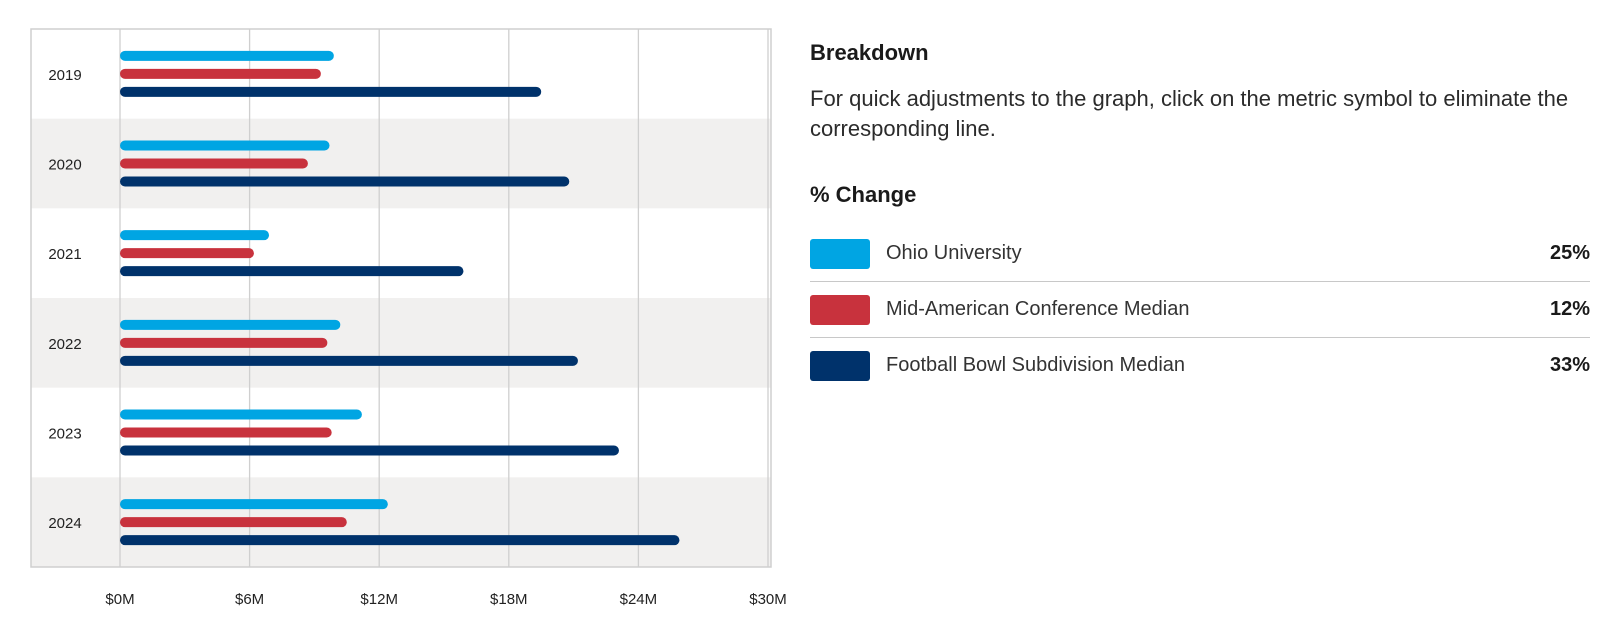  Describe the element at coordinates (869, 52) in the screenshot. I see `breakdown-title: Breakdown` at that location.